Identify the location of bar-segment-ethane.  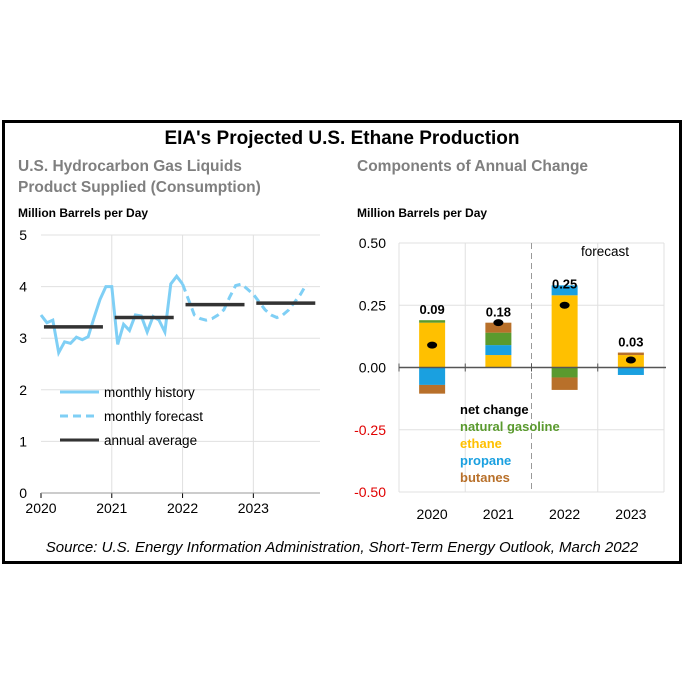
(498, 361).